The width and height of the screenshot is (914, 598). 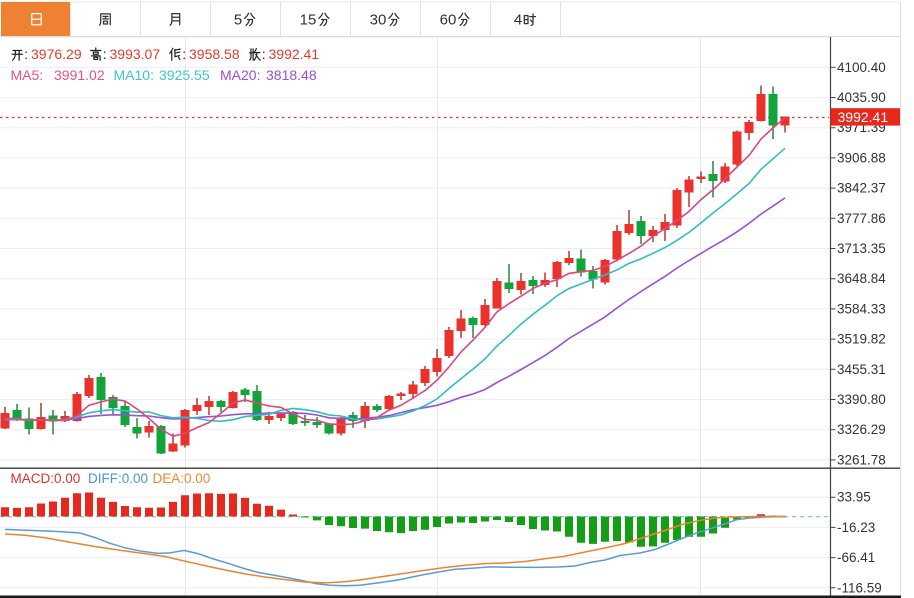 I want to click on svg-text: 3326.29, so click(x=861, y=429).